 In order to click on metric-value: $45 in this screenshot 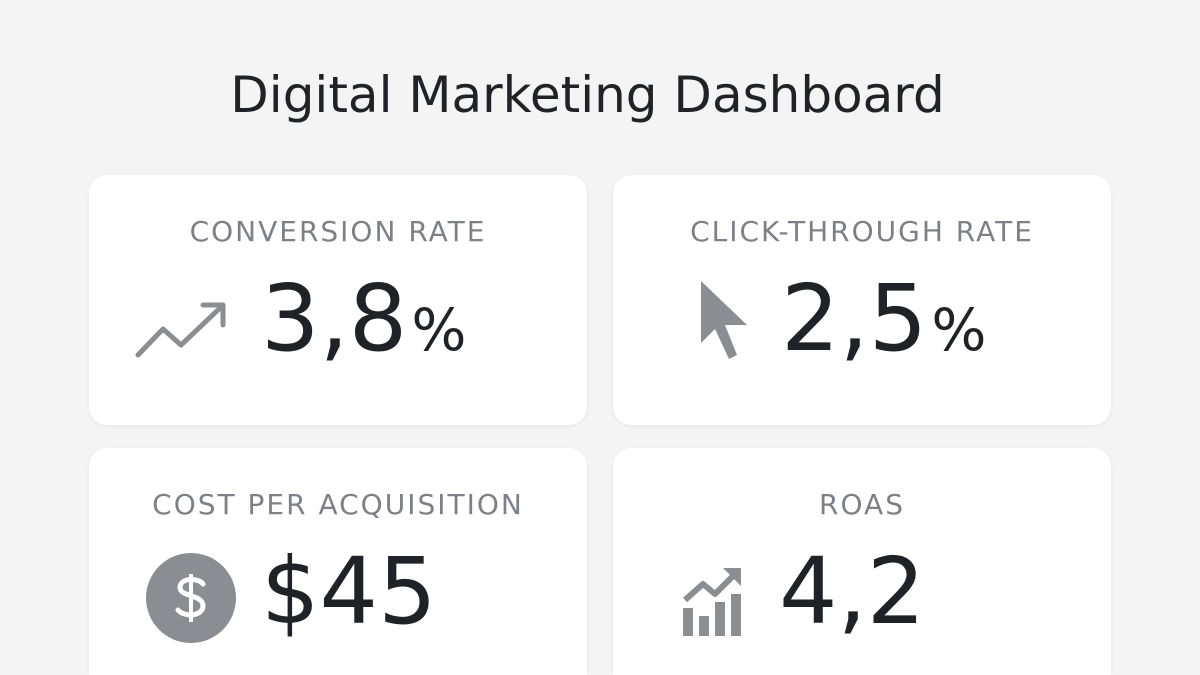, I will do `click(349, 592)`.